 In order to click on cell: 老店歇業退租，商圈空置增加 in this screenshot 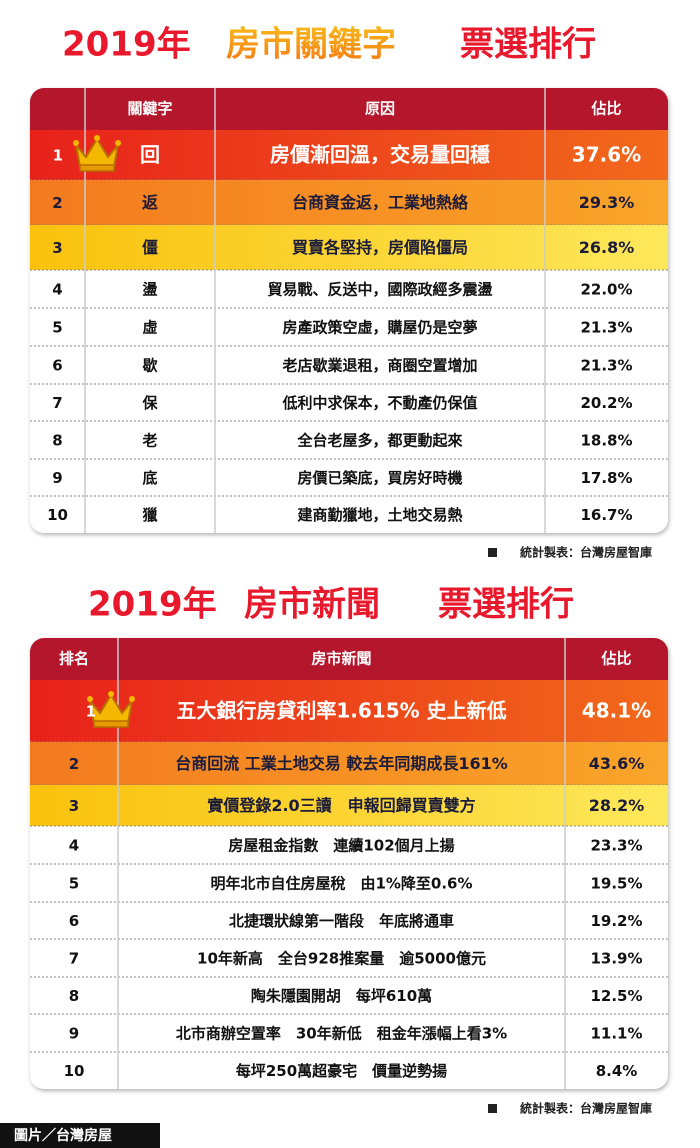, I will do `click(379, 366)`.